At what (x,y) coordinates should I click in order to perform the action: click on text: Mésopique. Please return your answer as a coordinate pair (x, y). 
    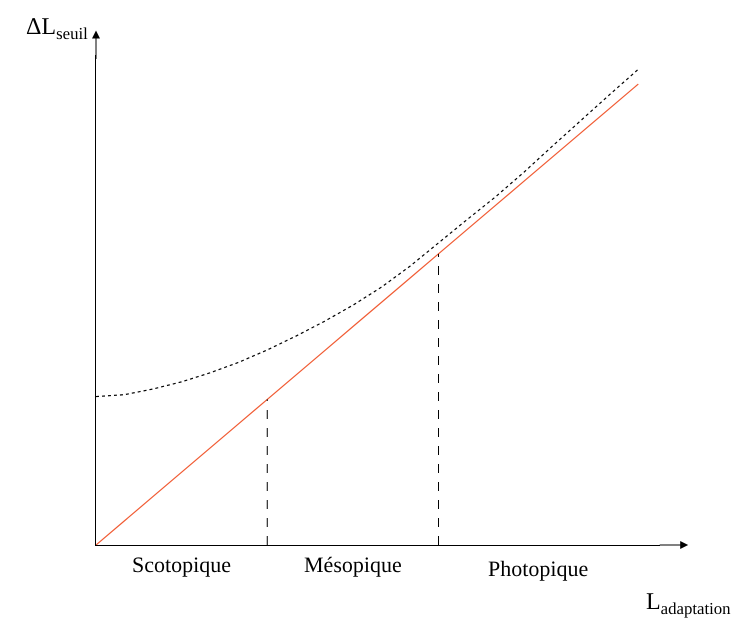
    Looking at the image, I should click on (353, 564).